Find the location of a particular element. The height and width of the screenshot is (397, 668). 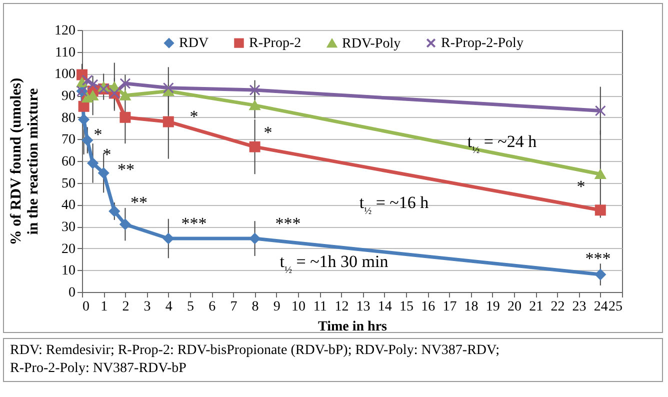

x-tick-label: 8 is located at coordinates (255, 307).